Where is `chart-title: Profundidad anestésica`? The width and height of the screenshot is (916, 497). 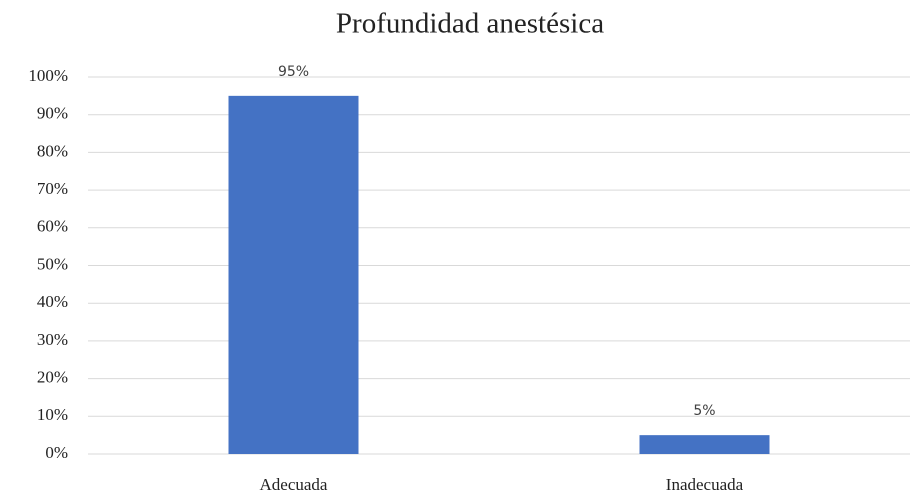 chart-title: Profundidad anestésica is located at coordinates (470, 24).